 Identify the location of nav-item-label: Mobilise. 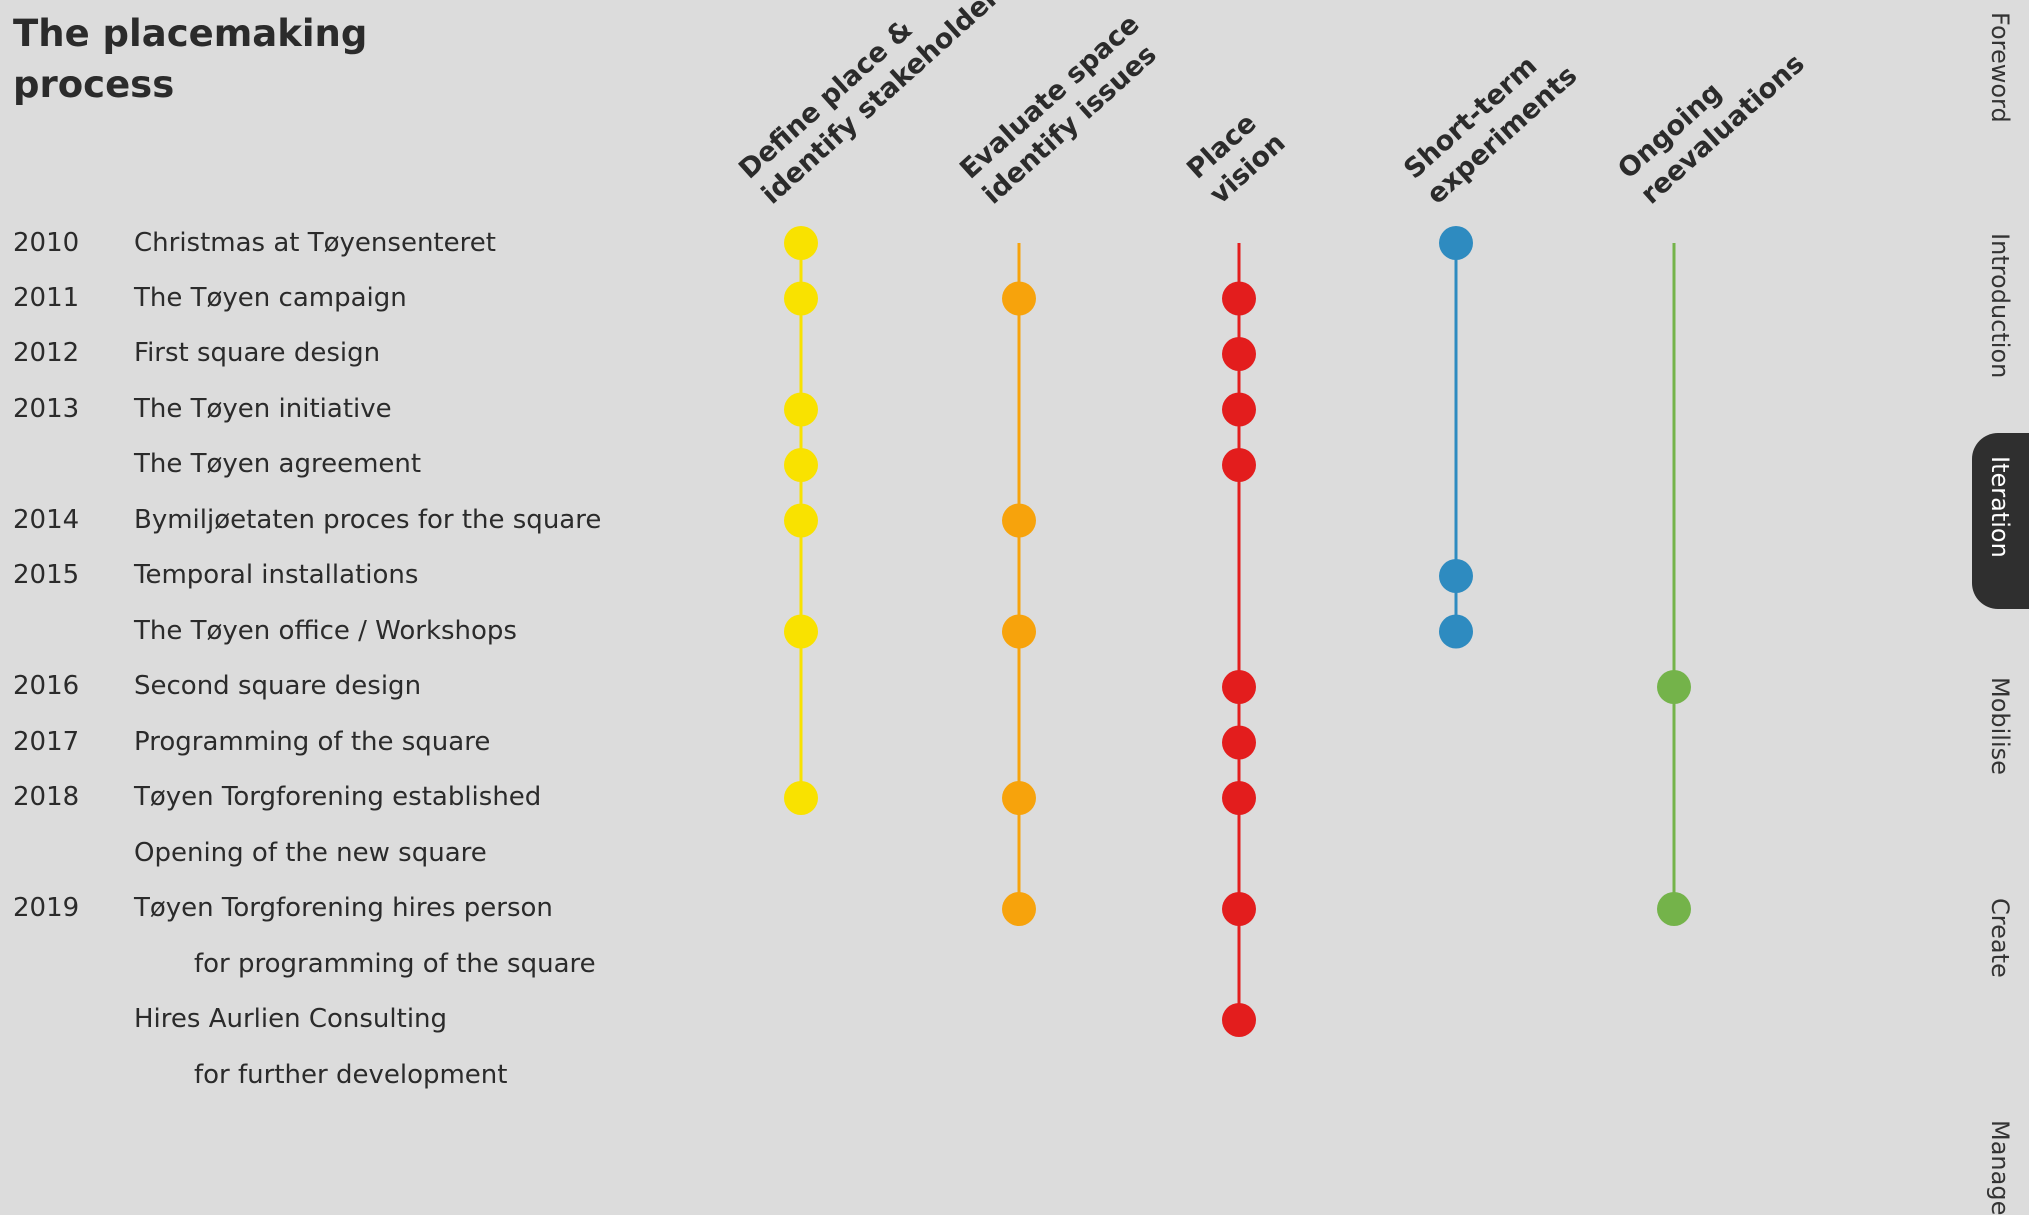
(2000, 726).